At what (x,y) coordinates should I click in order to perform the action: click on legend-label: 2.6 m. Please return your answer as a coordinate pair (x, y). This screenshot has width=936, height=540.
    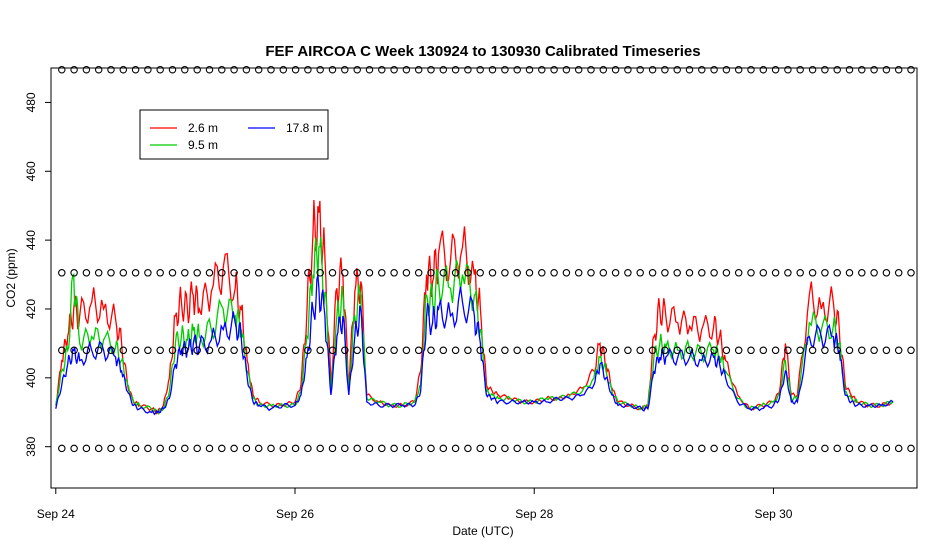
    Looking at the image, I should click on (203, 128).